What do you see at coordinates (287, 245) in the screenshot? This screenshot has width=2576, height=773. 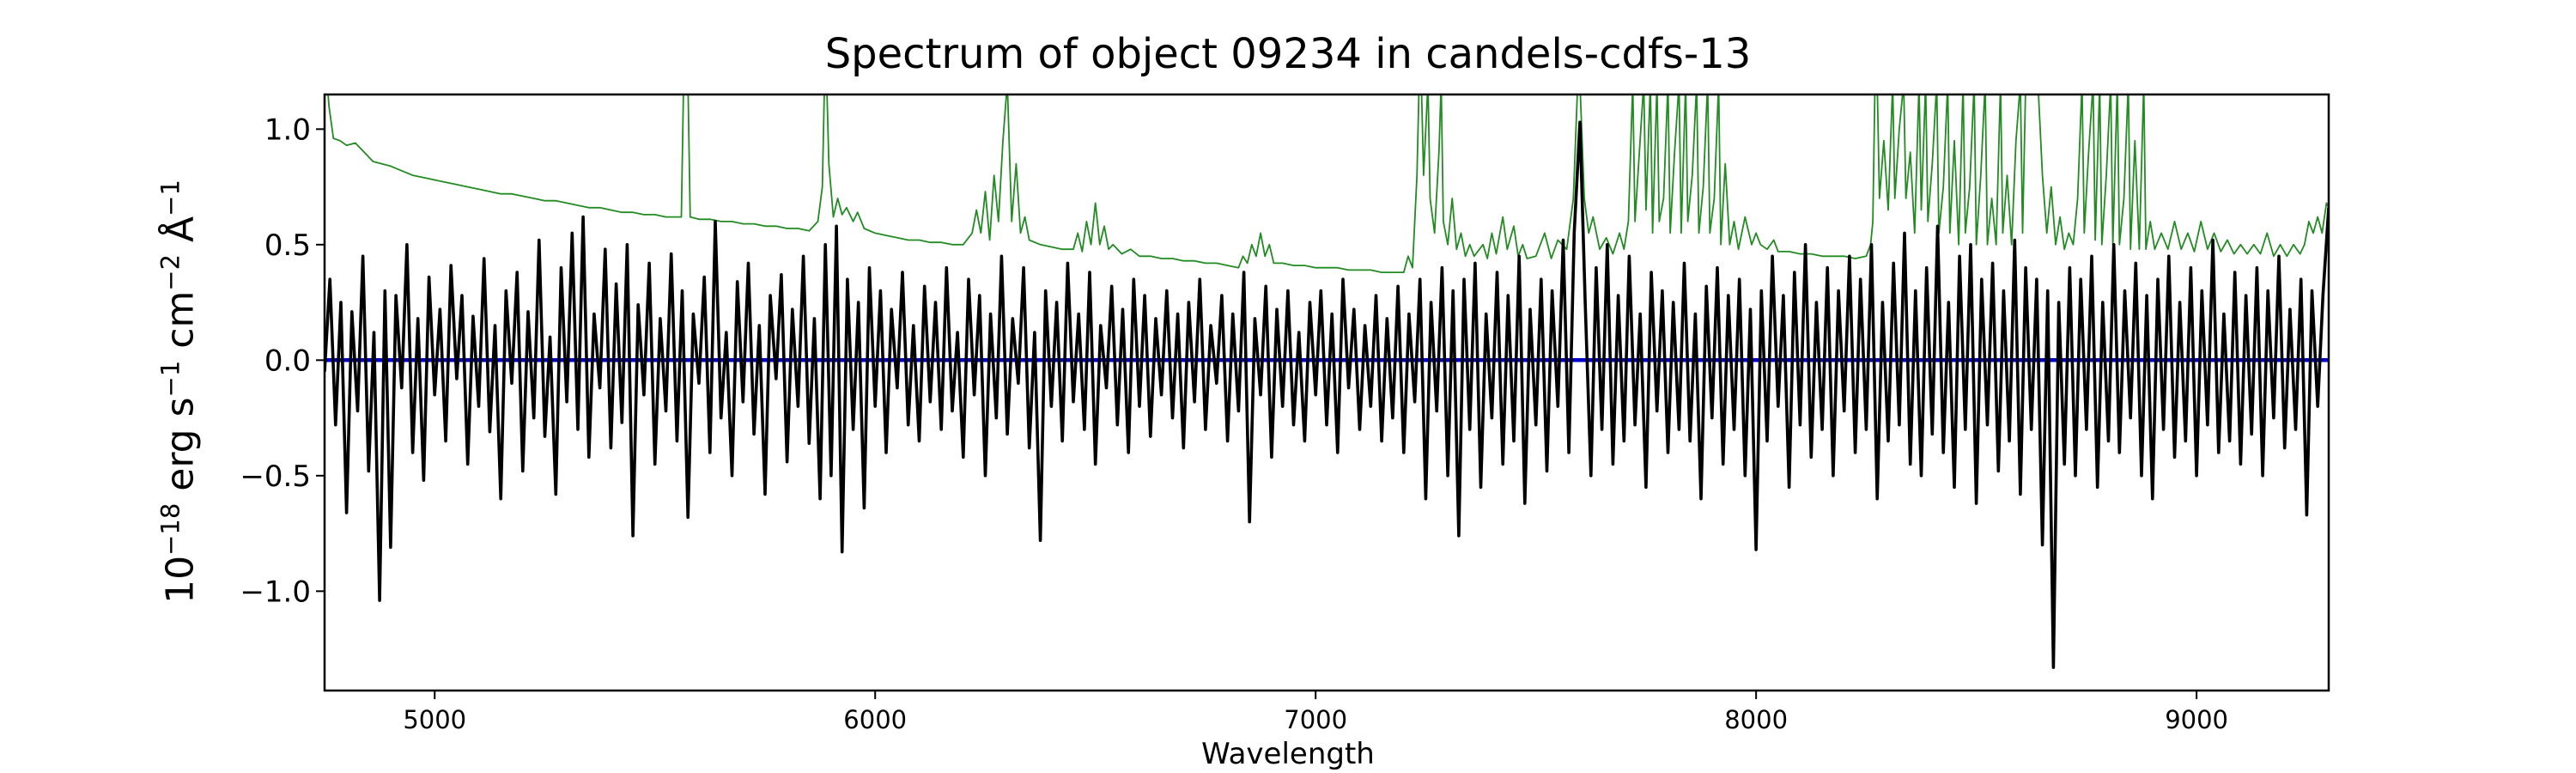 I see `y-tick-label: 0.5` at bounding box center [287, 245].